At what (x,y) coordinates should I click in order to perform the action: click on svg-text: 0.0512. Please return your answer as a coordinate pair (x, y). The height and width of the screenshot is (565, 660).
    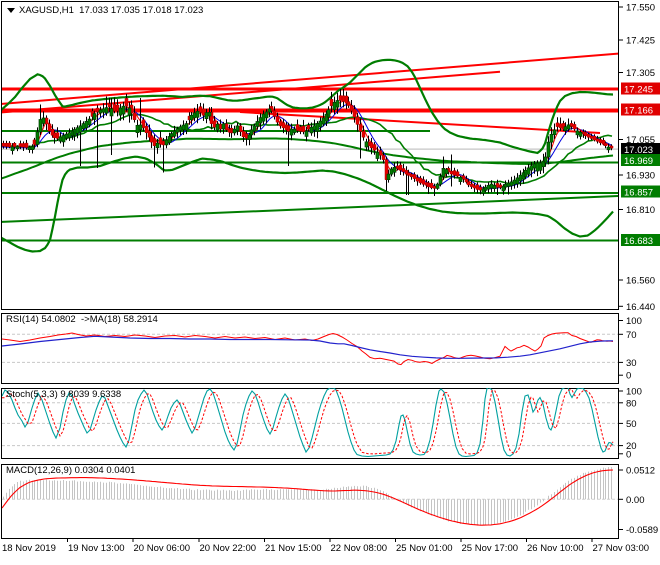
    Looking at the image, I should click on (640, 471).